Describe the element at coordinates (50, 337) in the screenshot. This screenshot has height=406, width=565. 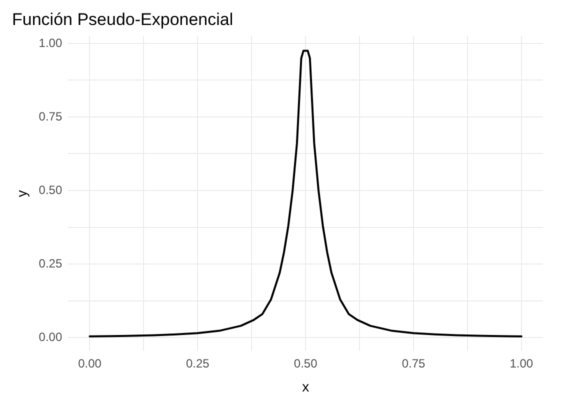
I see `y-tick-label: 0.00` at that location.